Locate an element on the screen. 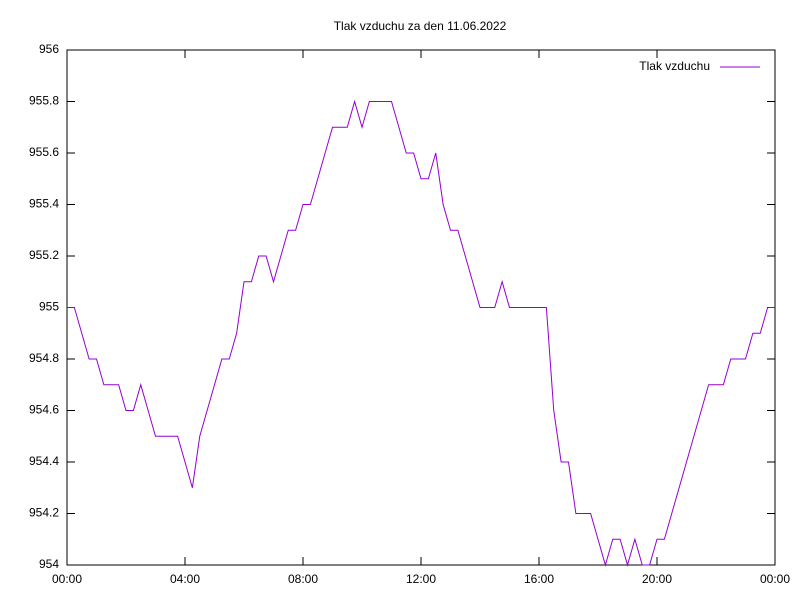 This screenshot has height=600, width=800. chart-title: Tlak vzduchu za den 11.06.2022 is located at coordinates (420, 26).